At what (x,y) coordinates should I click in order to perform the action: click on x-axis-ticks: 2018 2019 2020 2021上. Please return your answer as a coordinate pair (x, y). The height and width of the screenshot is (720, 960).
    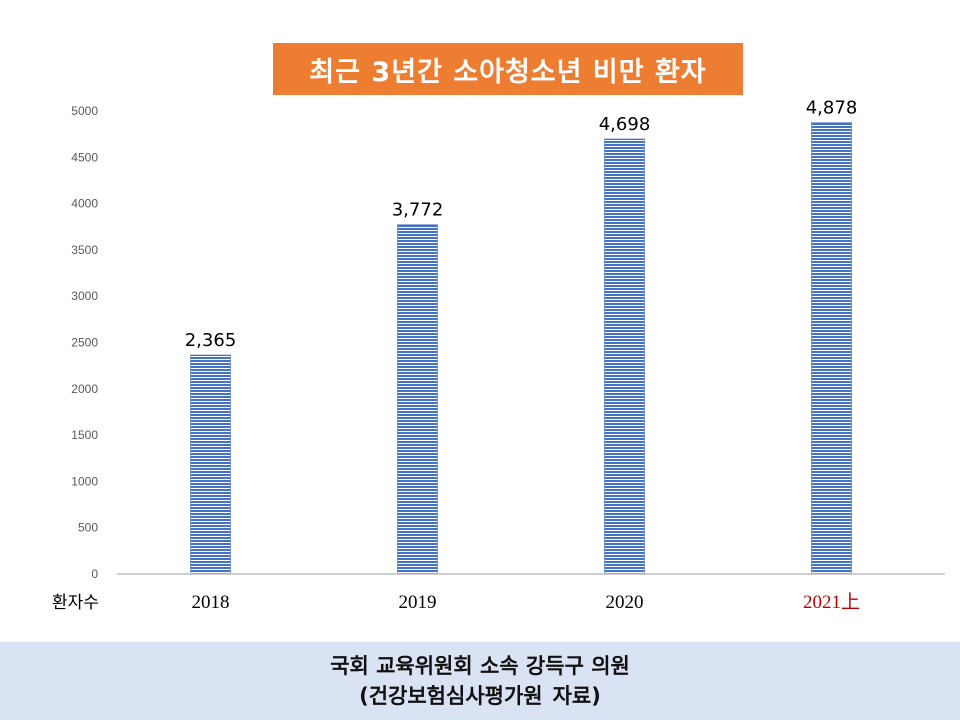
    Looking at the image, I should click on (526, 602).